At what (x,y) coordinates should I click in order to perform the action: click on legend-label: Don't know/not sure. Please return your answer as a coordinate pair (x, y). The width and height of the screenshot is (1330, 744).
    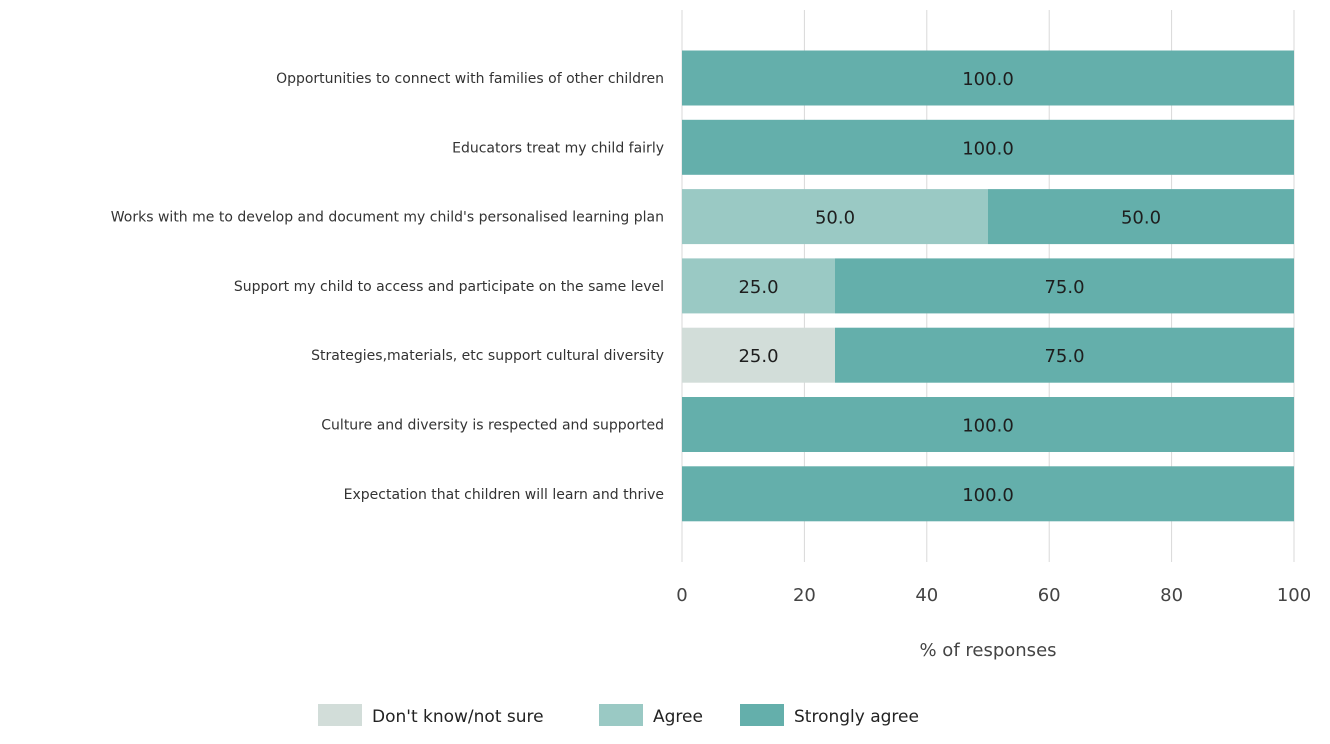
    Looking at the image, I should click on (458, 717).